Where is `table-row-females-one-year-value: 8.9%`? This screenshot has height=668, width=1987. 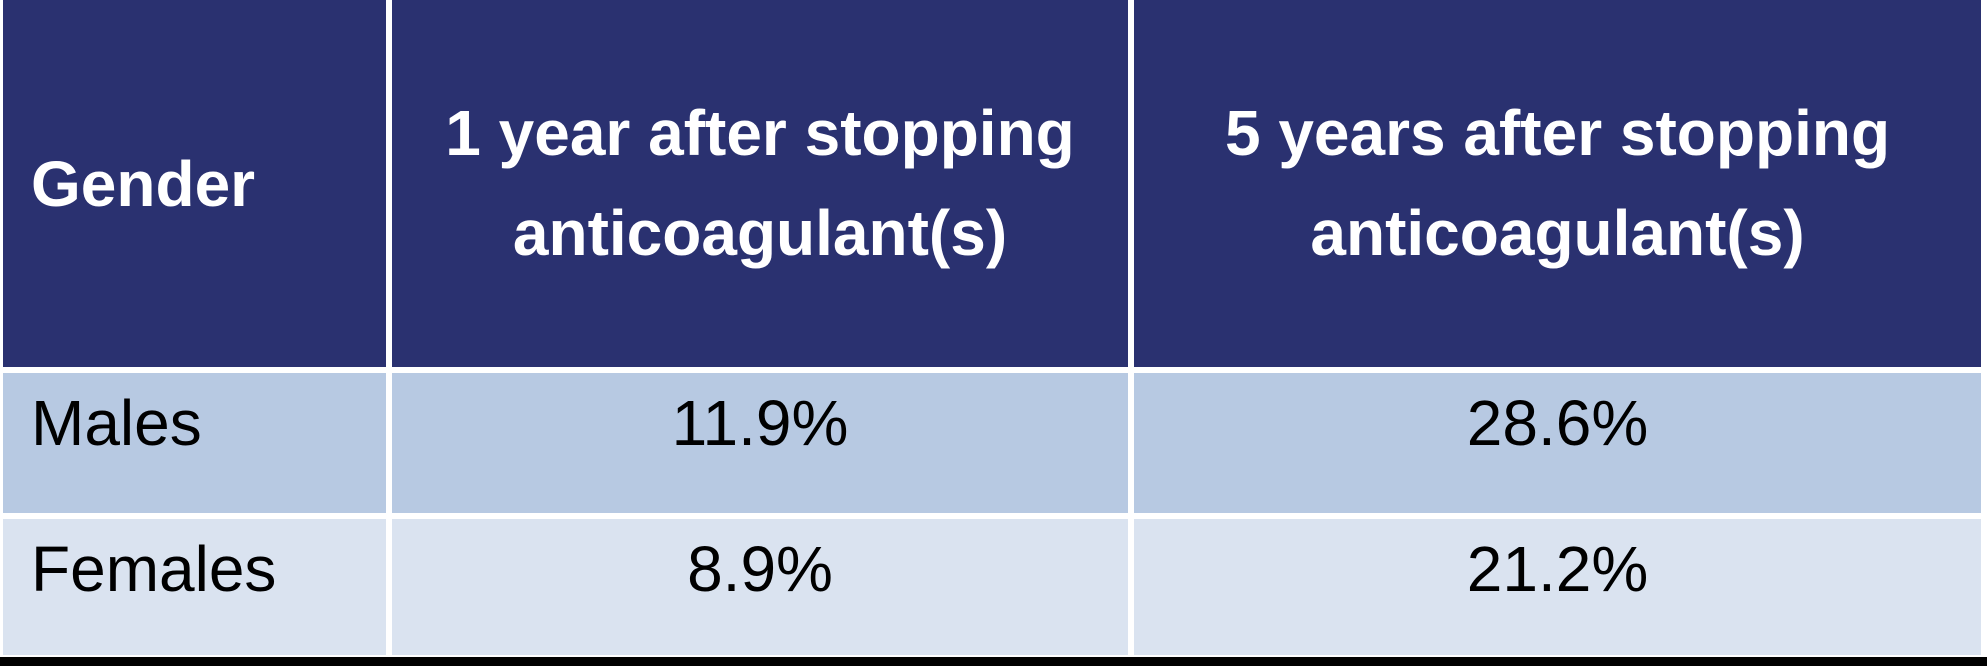
table-row-females-one-year-value: 8.9% is located at coordinates (760, 587).